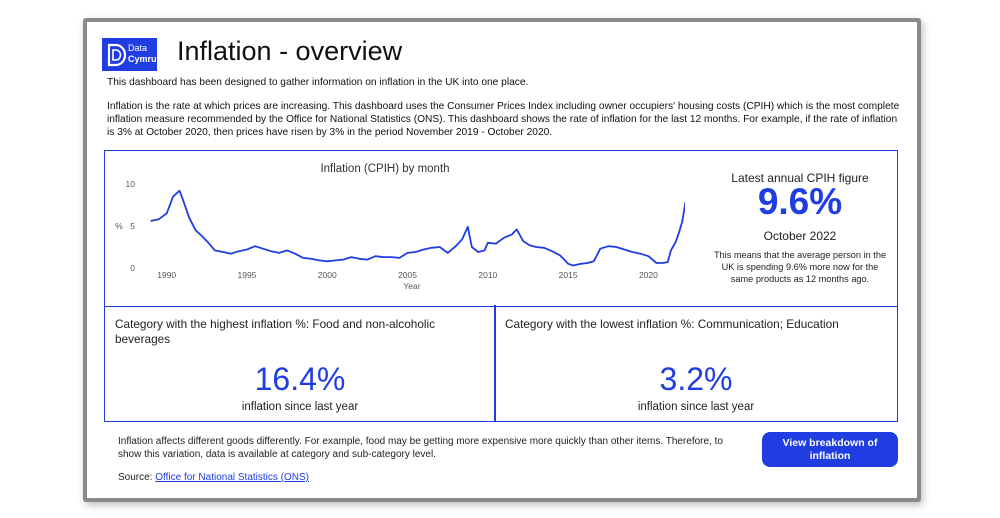 The height and width of the screenshot is (518, 1000). I want to click on latest-label: Latest annual CPIH figure, so click(800, 178).